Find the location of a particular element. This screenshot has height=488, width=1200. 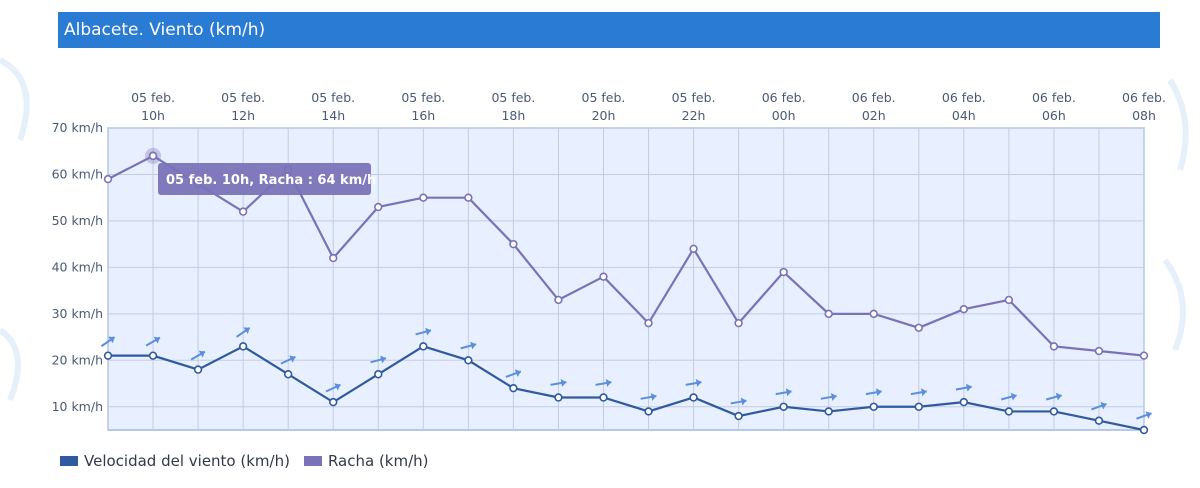

gust-legend-label: Racha (km/h) is located at coordinates (378, 461).